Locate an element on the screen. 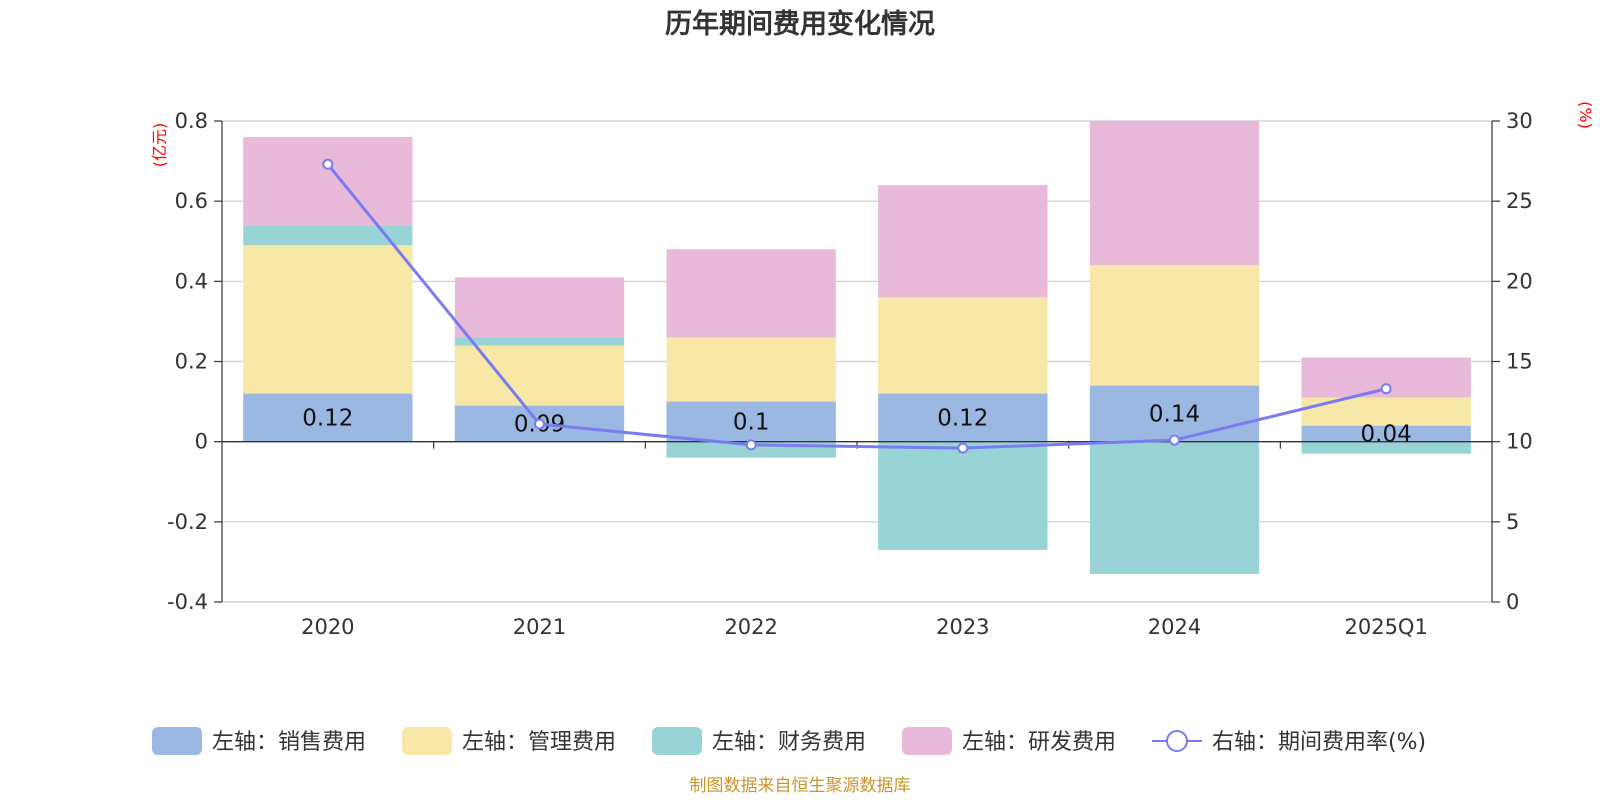 This screenshot has width=1600, height=800. left-axis-tick-label: -0.4 is located at coordinates (187, 602).